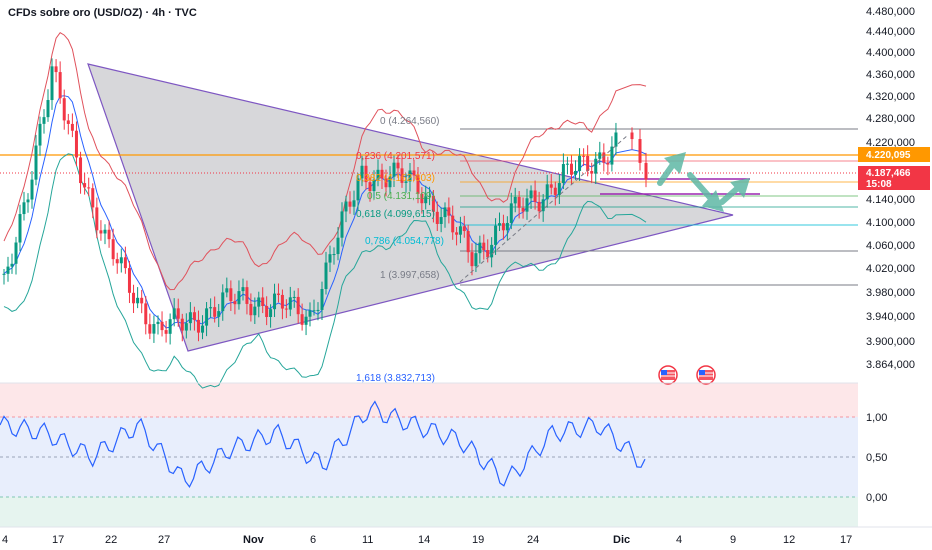 This screenshot has width=932, height=550. What do you see at coordinates (668, 375) in the screenshot?
I see `us-flag-icon` at bounding box center [668, 375].